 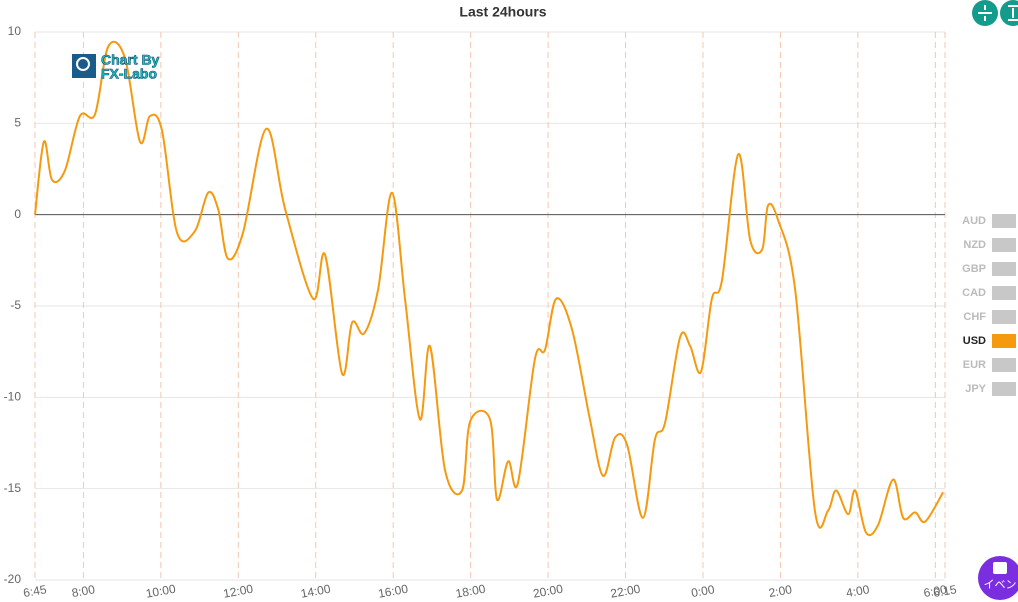 I want to click on x-tick-label: 6:45, so click(x=35, y=591).